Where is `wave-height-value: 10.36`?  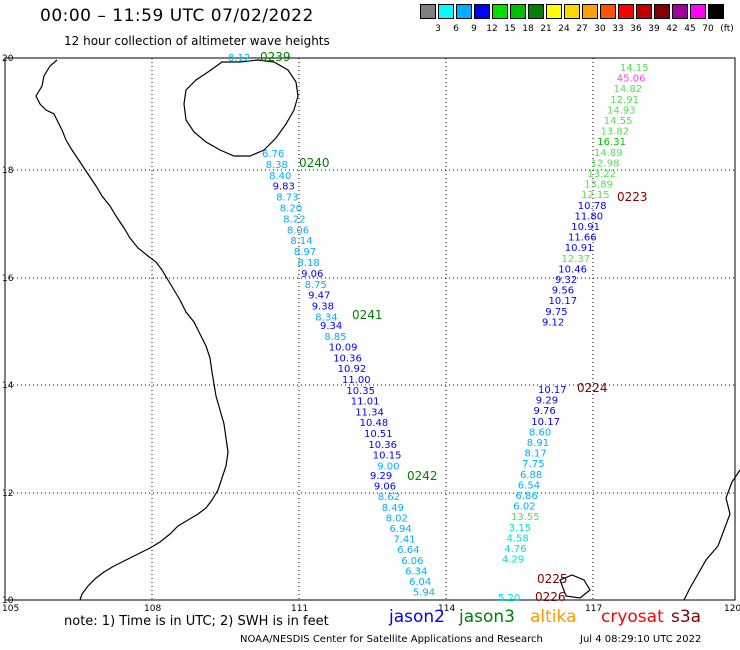 wave-height-value: 10.36 is located at coordinates (347, 358).